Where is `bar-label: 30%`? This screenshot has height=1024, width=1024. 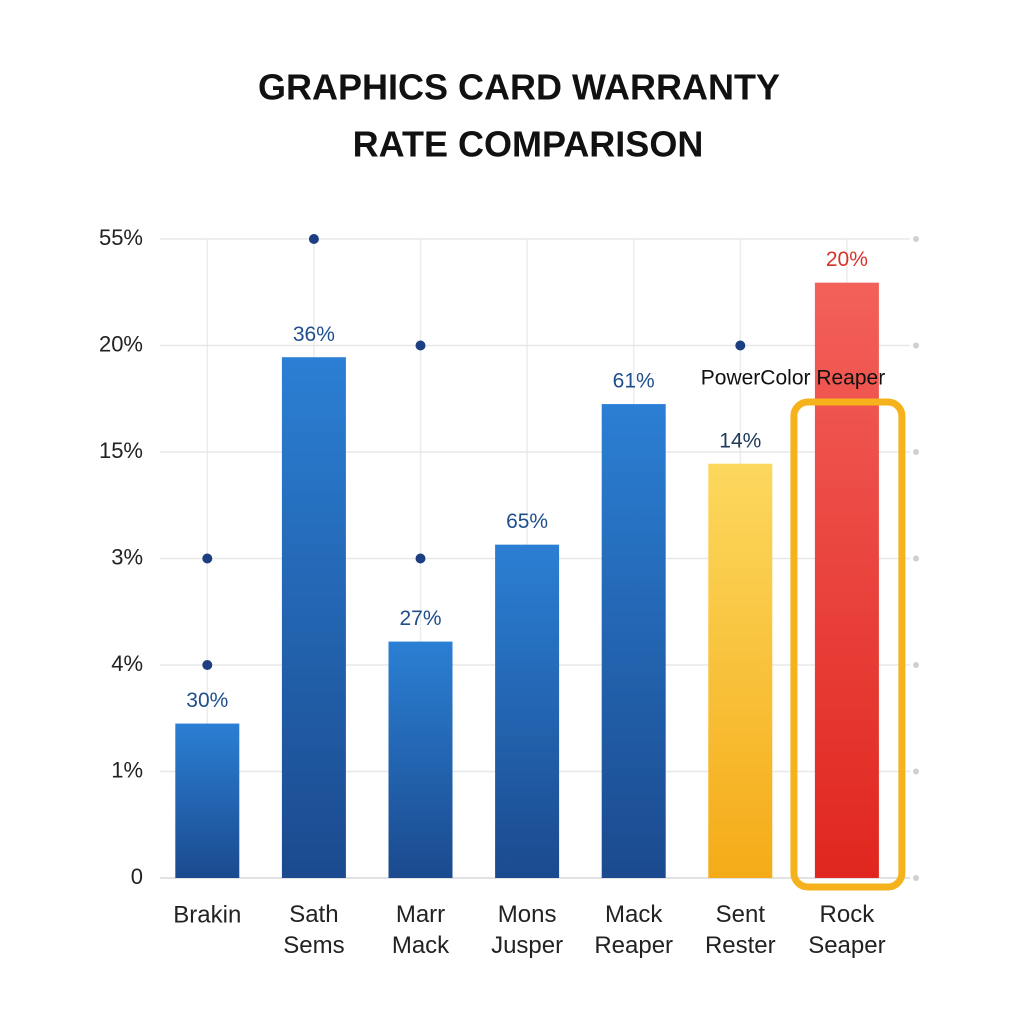 bar-label: 30% is located at coordinates (207, 700).